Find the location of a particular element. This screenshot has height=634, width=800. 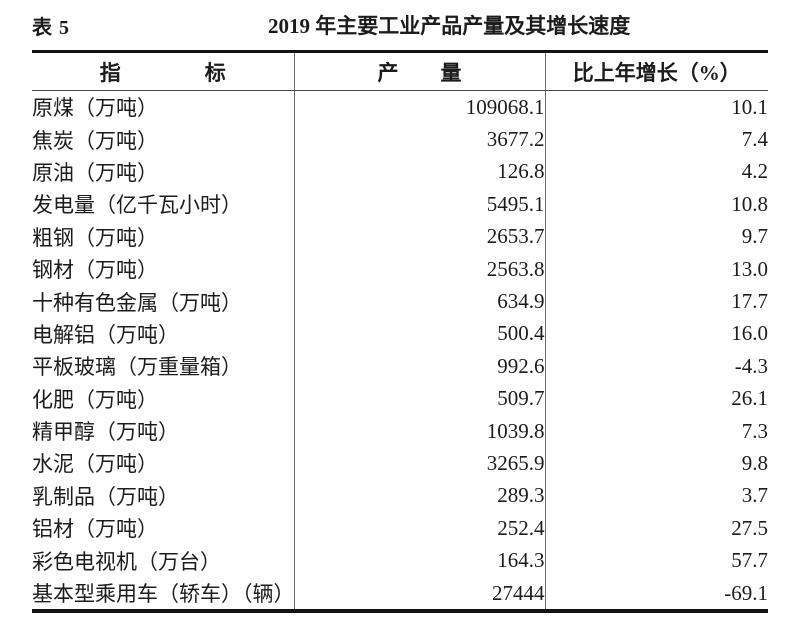

indicator-cell: 精甲醇（万吨） is located at coordinates (163, 431).